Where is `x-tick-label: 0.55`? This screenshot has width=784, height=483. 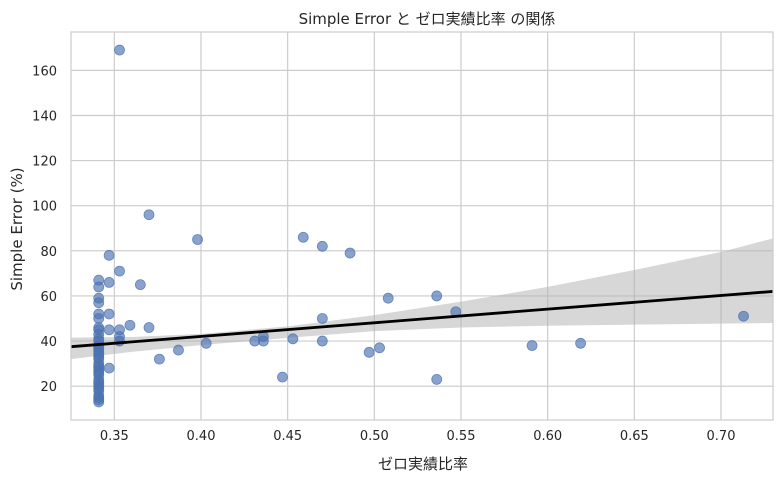
x-tick-label: 0.55 is located at coordinates (461, 436).